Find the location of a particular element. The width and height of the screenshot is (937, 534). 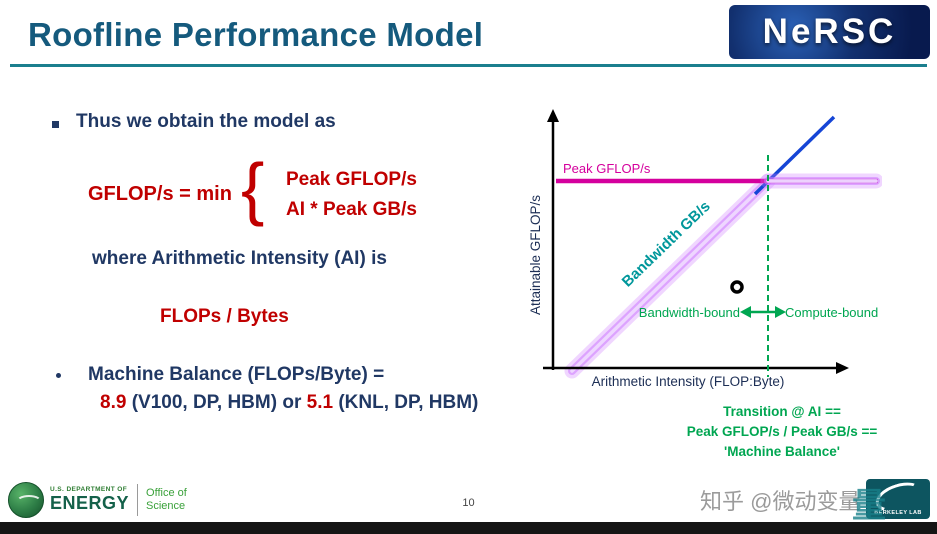

x-axis-label: Arithmetic Intensity (FLOP:Byte) is located at coordinates (688, 381).